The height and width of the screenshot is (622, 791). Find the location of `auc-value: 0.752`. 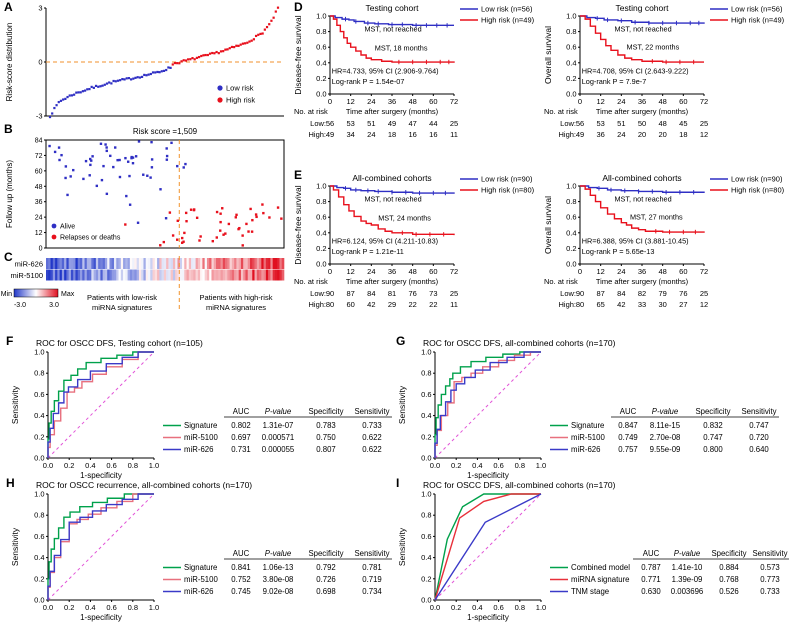

auc-value: 0.752 is located at coordinates (241, 579).